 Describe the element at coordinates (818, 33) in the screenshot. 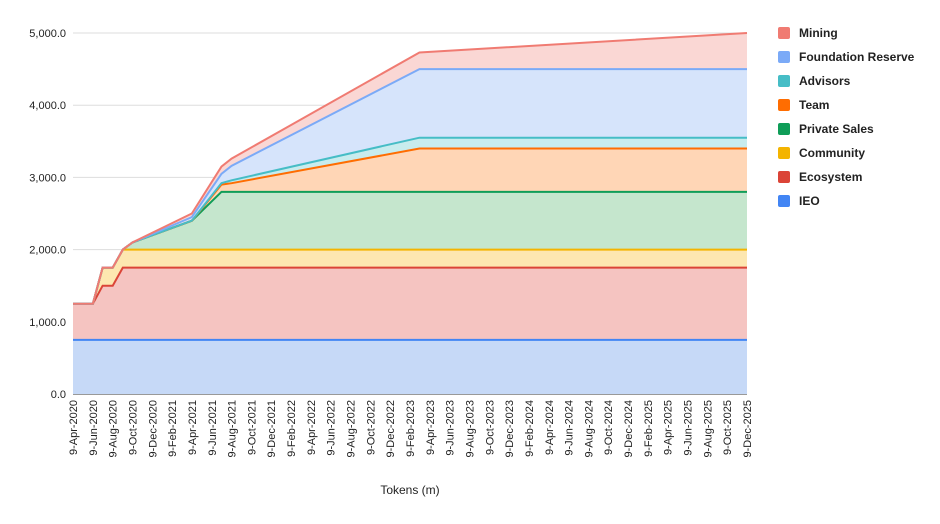

I see `legend-label-mining: Mining` at that location.